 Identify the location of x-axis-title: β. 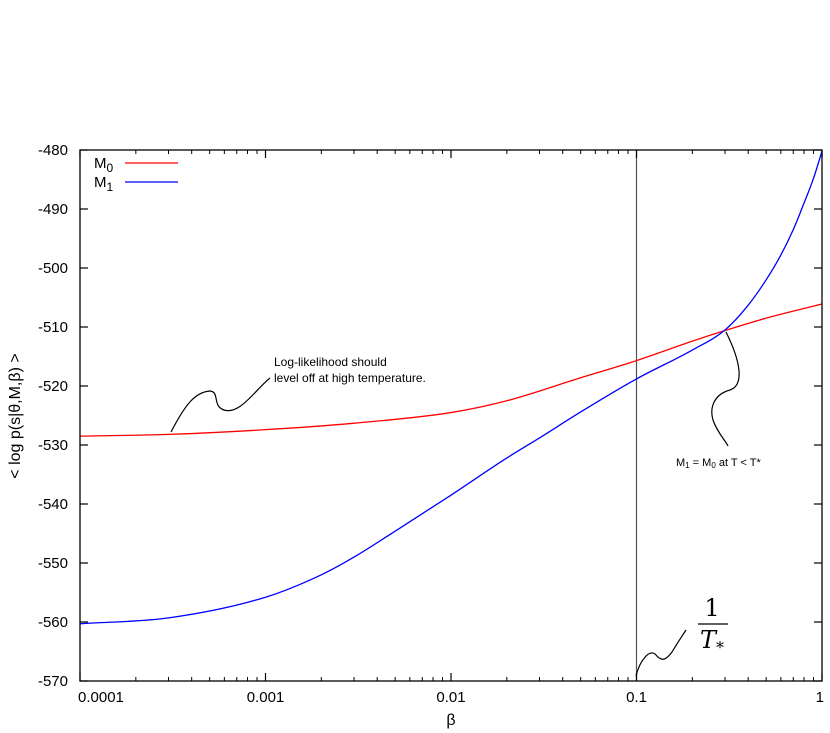
(450, 720).